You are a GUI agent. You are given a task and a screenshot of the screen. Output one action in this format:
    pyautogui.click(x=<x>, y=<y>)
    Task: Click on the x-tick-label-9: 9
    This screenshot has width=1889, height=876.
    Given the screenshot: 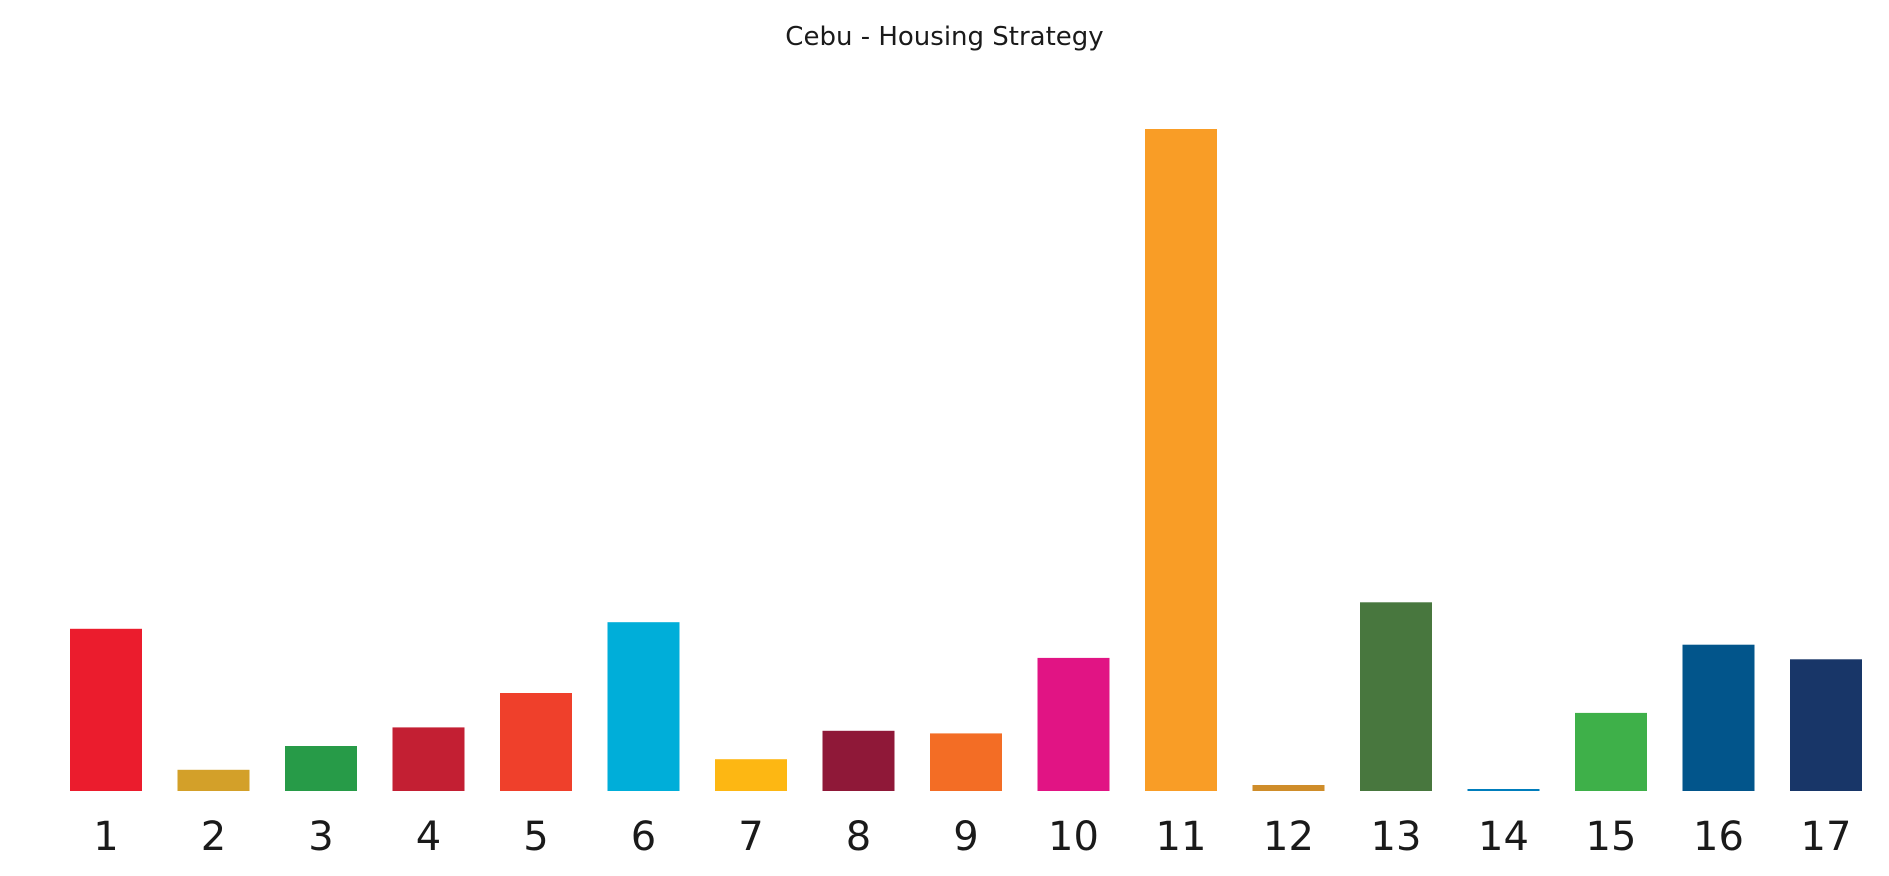 What is the action you would take?
    pyautogui.click(x=965, y=837)
    